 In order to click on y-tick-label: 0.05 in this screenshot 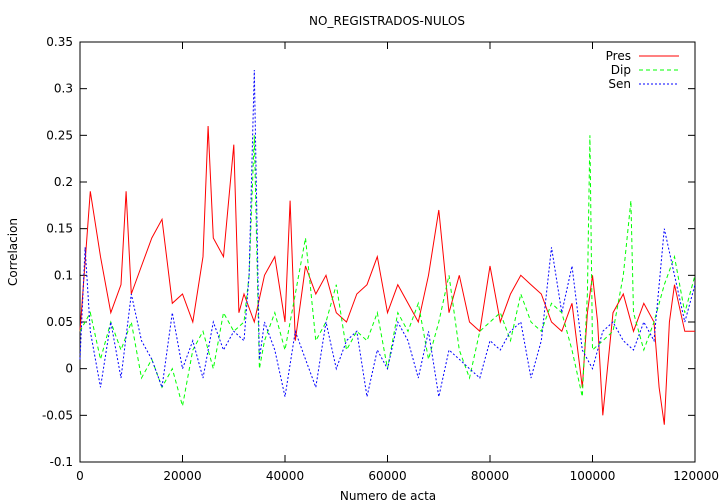, I will do `click(59, 322)`.